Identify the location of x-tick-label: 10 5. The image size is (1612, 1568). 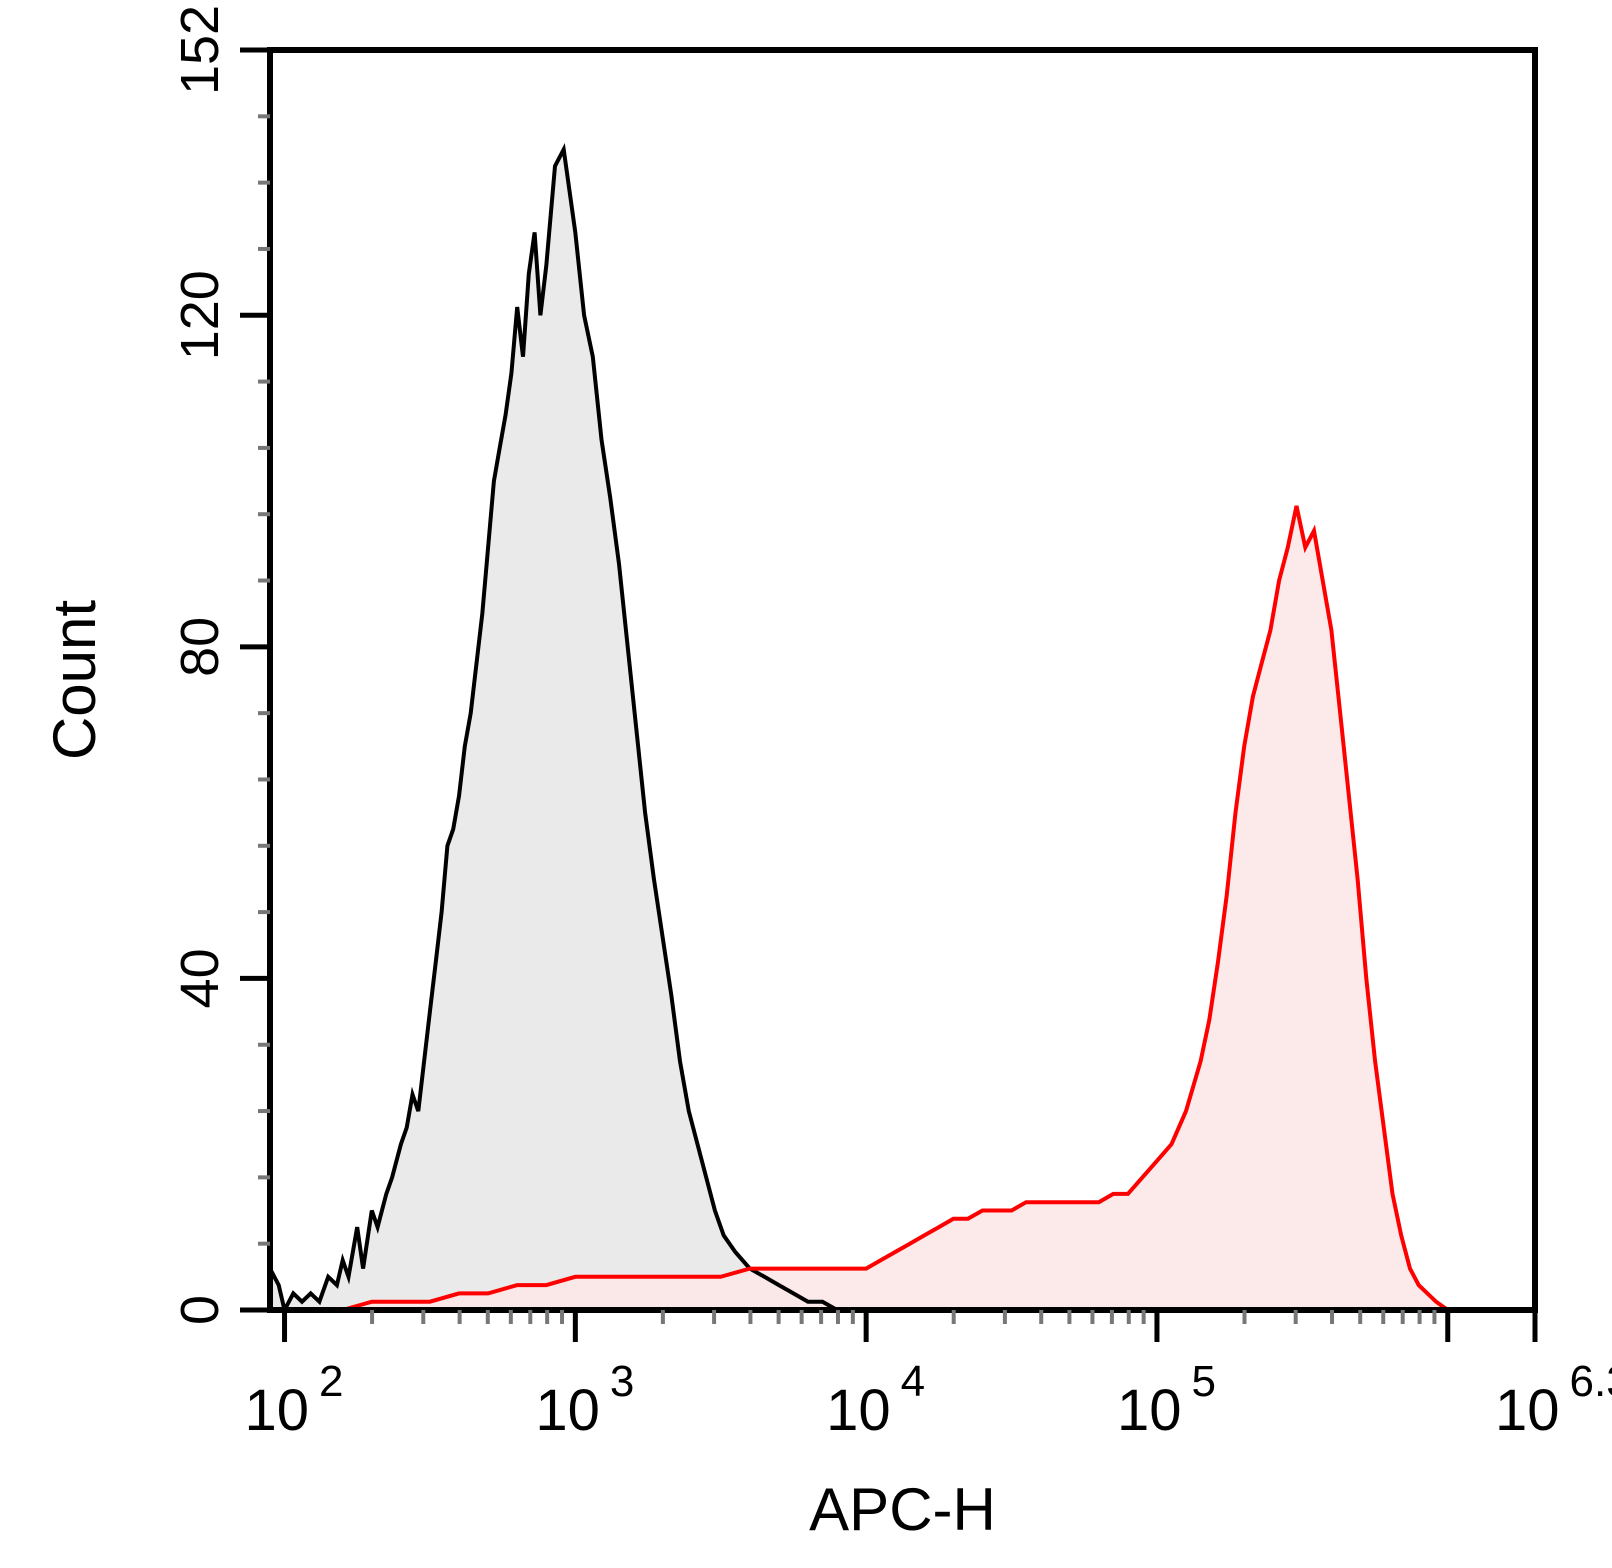
(1166, 1400).